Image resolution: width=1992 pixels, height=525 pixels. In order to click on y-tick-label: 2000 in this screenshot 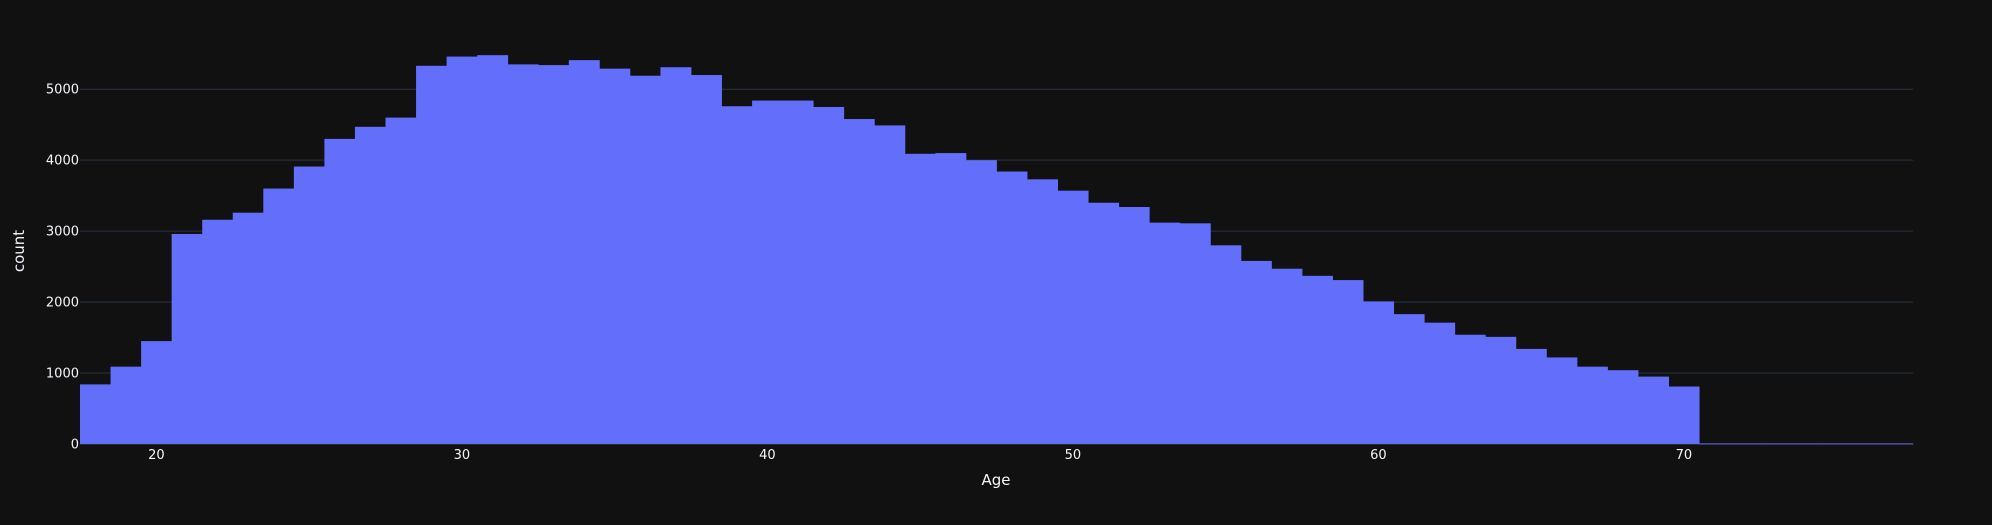, I will do `click(62, 303)`.